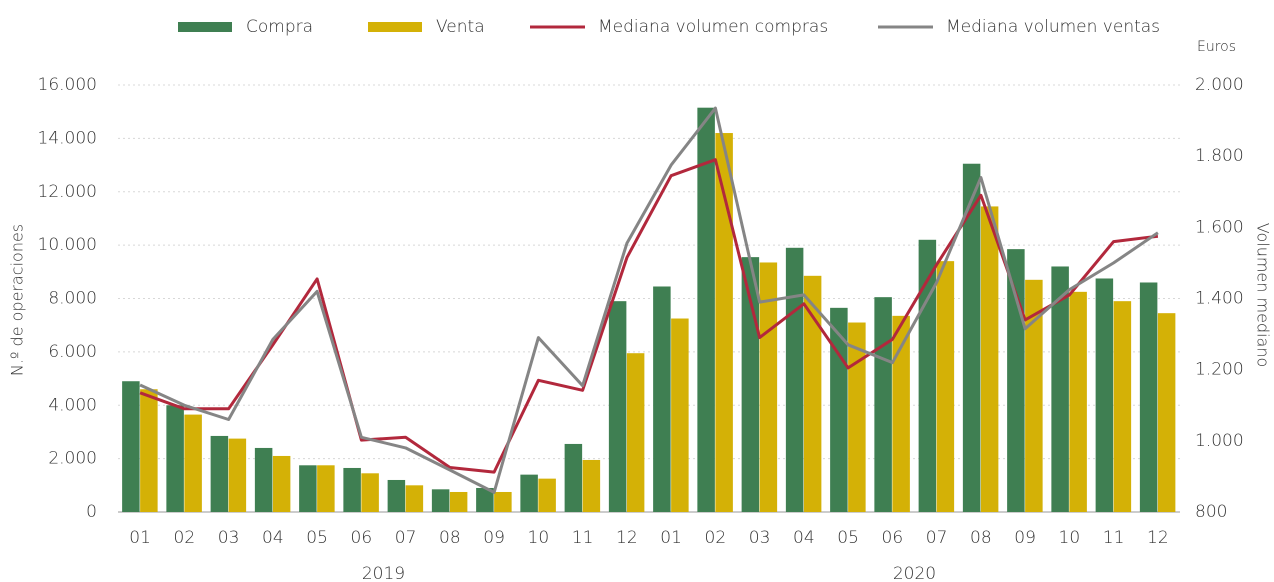 Image resolution: width=1274 pixels, height=582 pixels. I want to click on y2-tick-label: 1.800, so click(1219, 156).